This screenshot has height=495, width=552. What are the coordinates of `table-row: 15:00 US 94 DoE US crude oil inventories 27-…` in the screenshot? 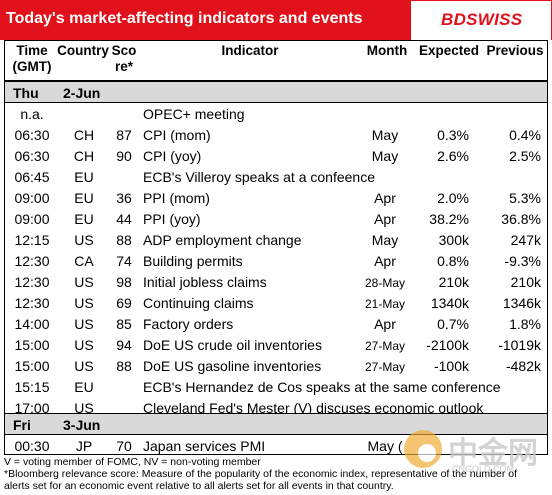 It's located at (276, 345).